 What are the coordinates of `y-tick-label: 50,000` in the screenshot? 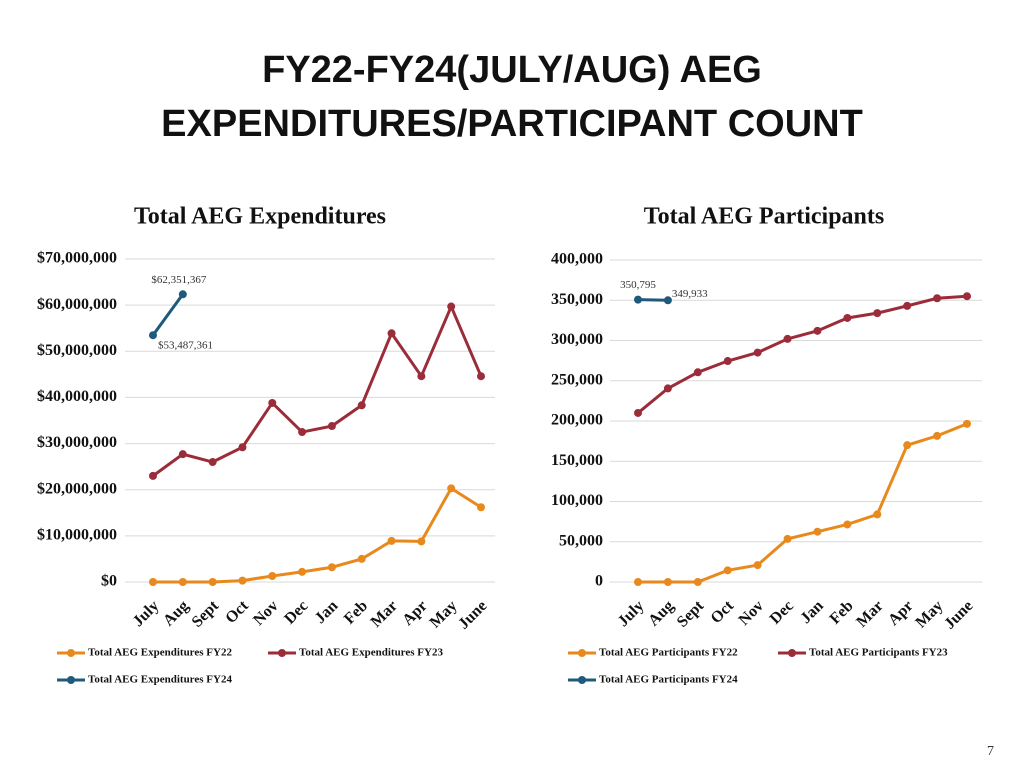 It's located at (581, 540).